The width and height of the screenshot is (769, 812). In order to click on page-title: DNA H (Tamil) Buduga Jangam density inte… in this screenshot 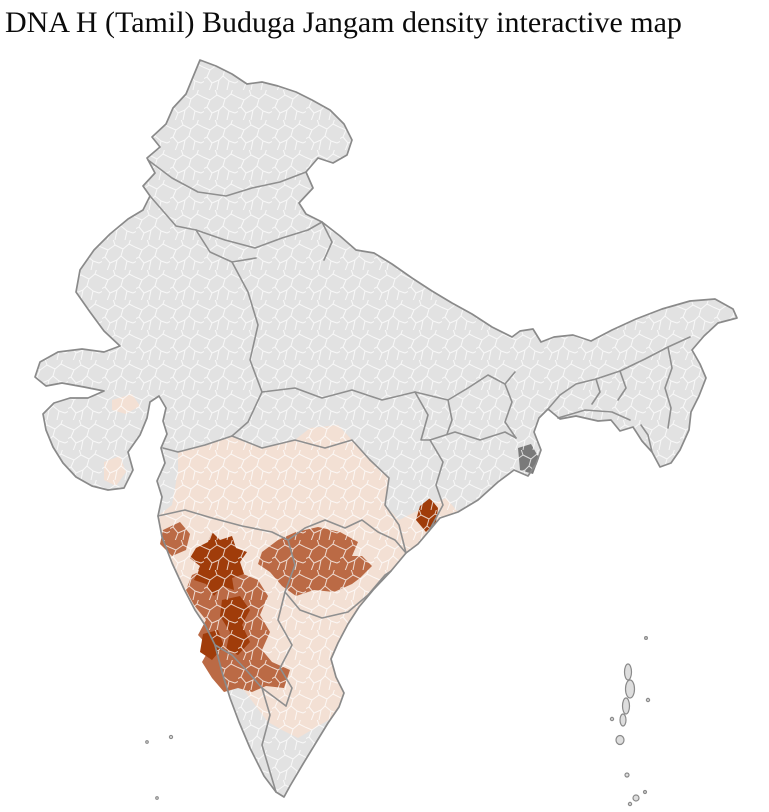, I will do `click(343, 22)`.